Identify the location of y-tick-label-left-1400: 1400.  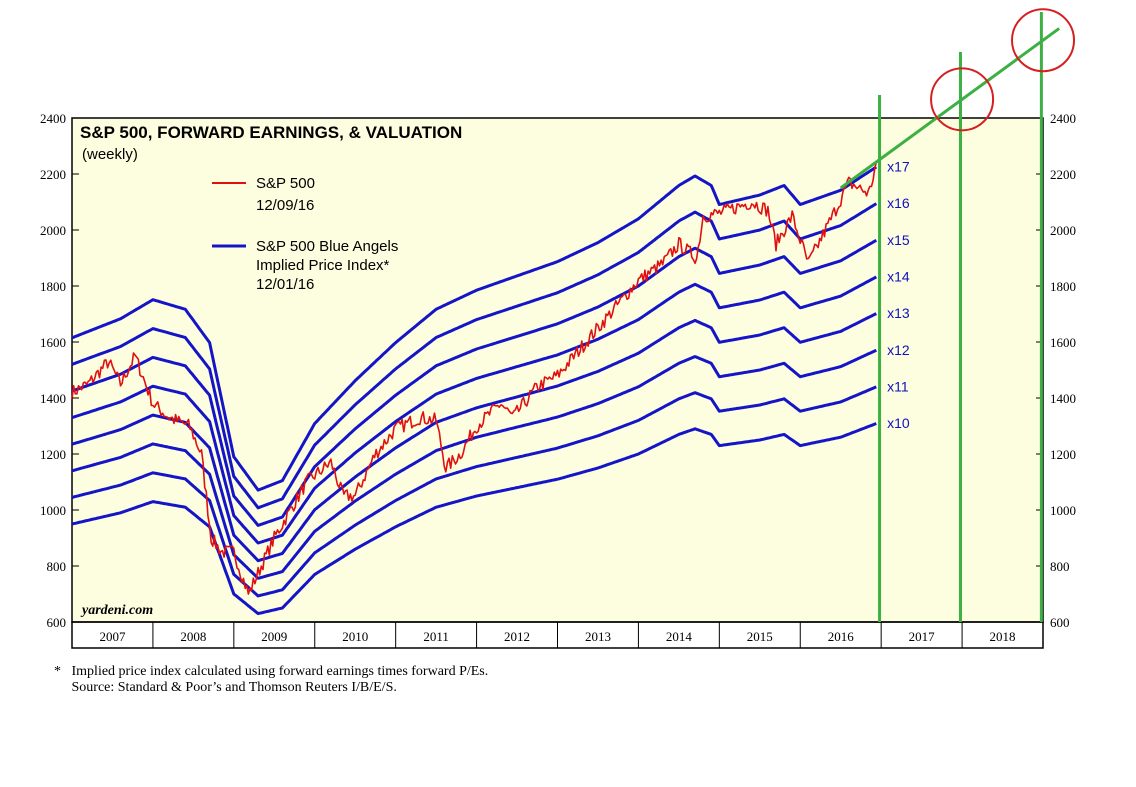
(53, 398).